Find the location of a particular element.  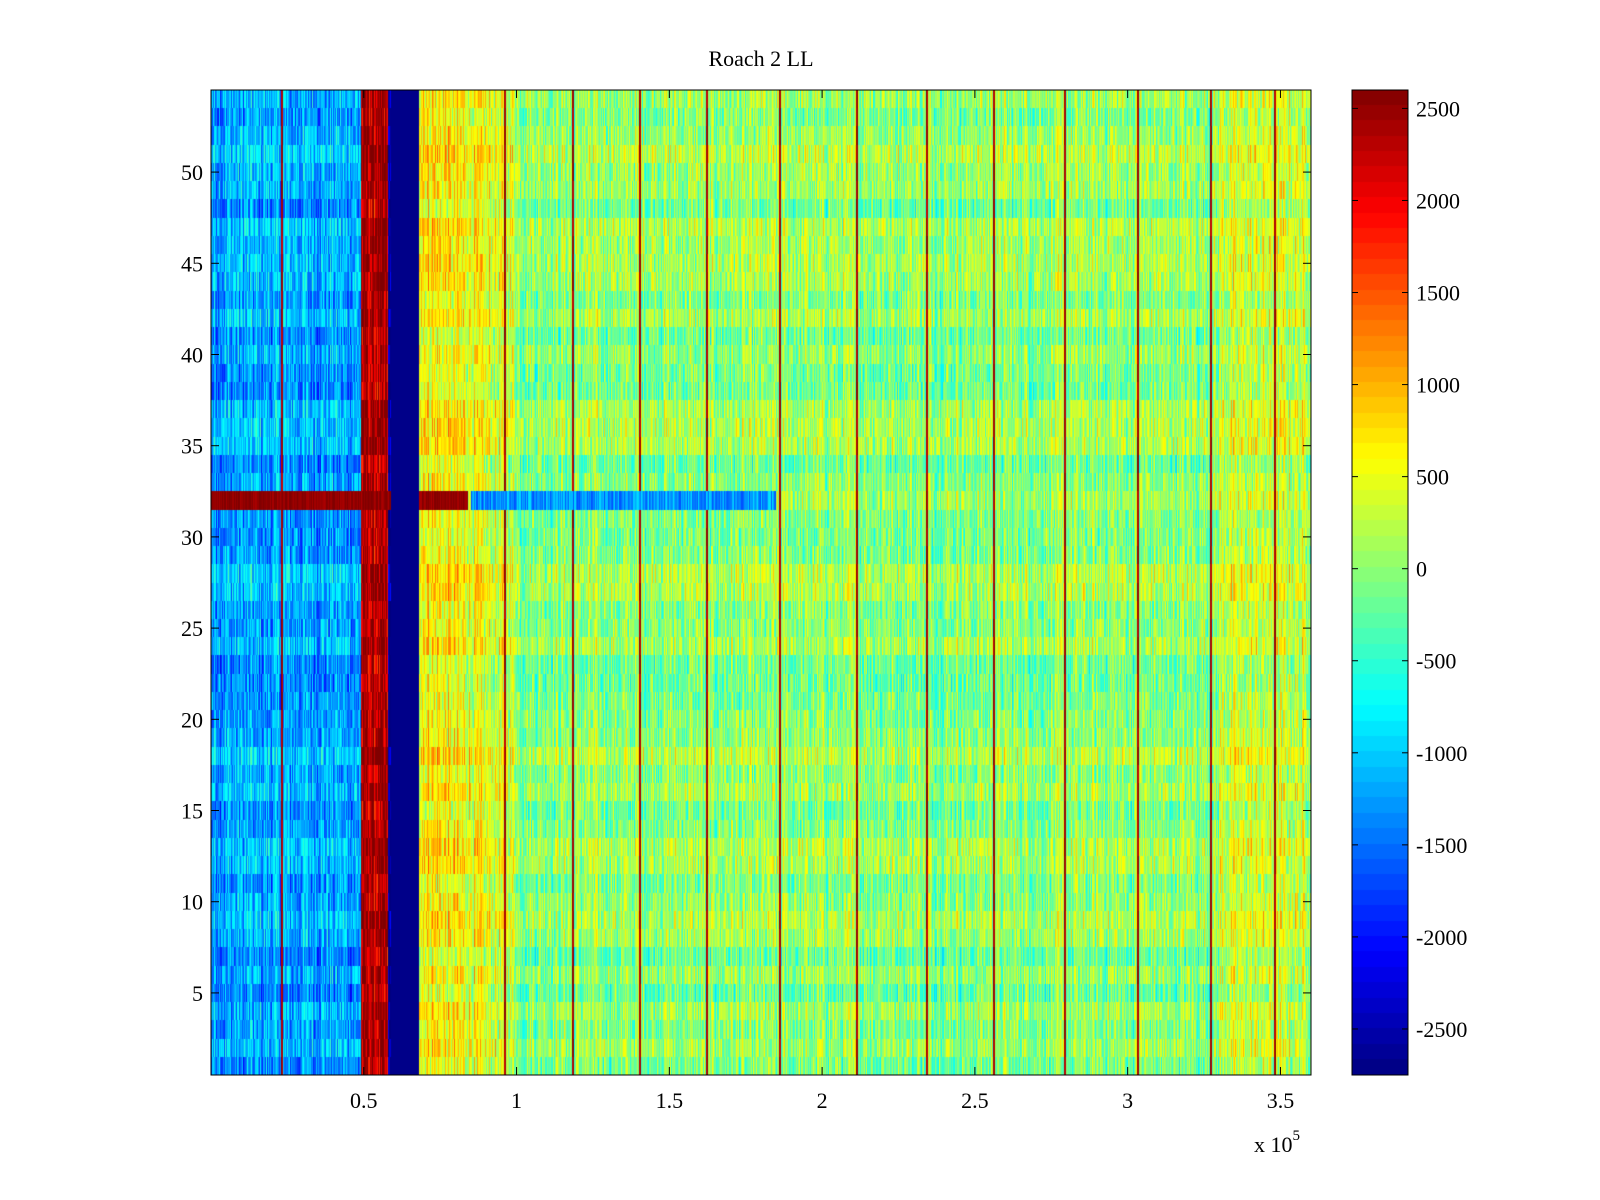

colorbar-tick-label: 0 is located at coordinates (1421, 569).